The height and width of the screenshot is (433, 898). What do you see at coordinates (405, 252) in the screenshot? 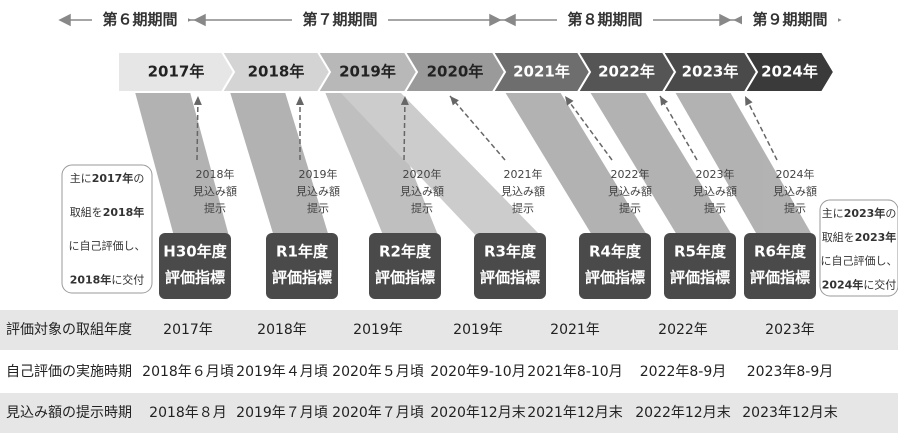
I see `indicator-text: R2年度` at bounding box center [405, 252].